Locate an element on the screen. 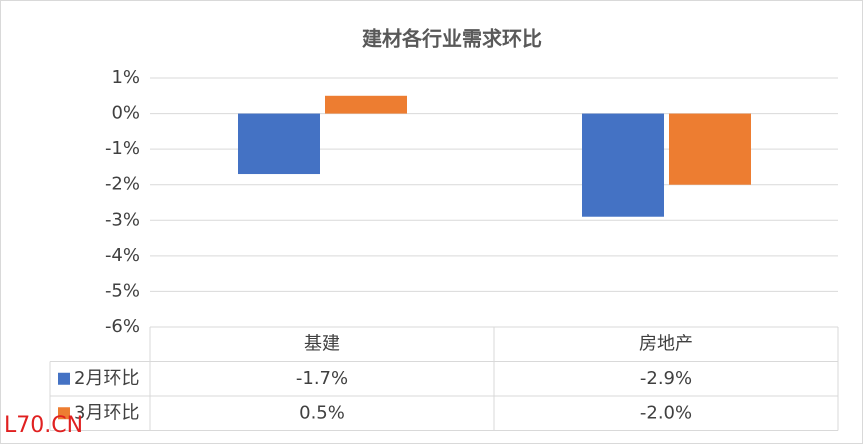 The image size is (863, 444). y-tick-label: -6% is located at coordinates (122, 326).